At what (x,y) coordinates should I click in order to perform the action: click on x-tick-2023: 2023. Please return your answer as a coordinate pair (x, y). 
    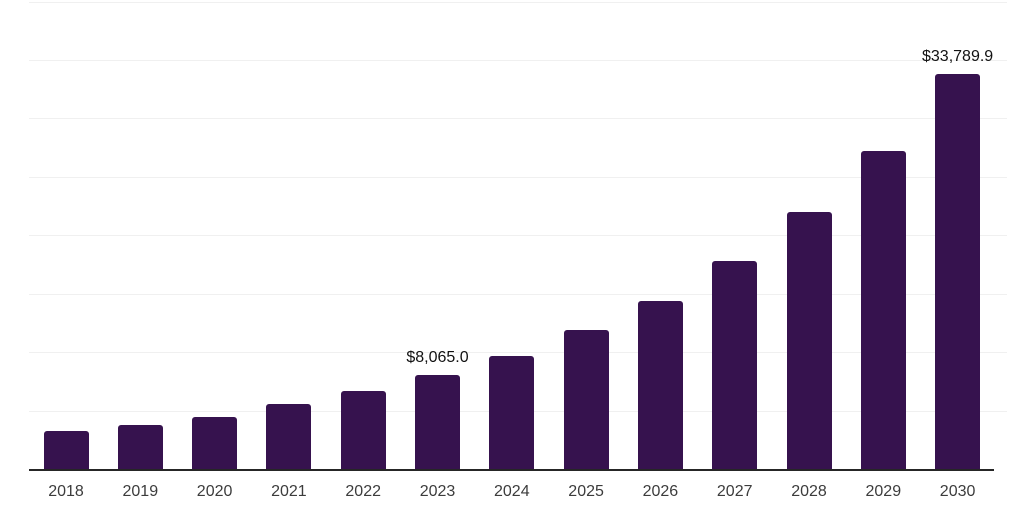
    Looking at the image, I should click on (437, 491).